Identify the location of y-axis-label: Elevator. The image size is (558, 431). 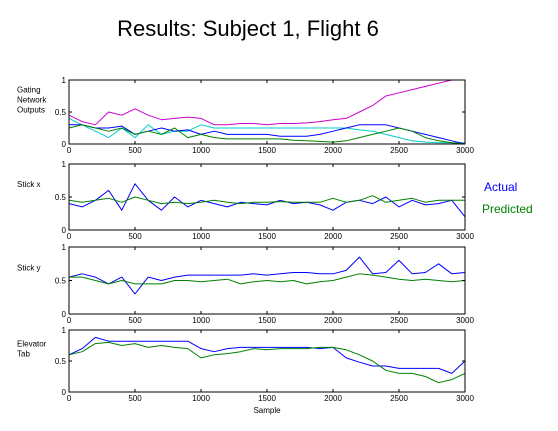
(32, 344).